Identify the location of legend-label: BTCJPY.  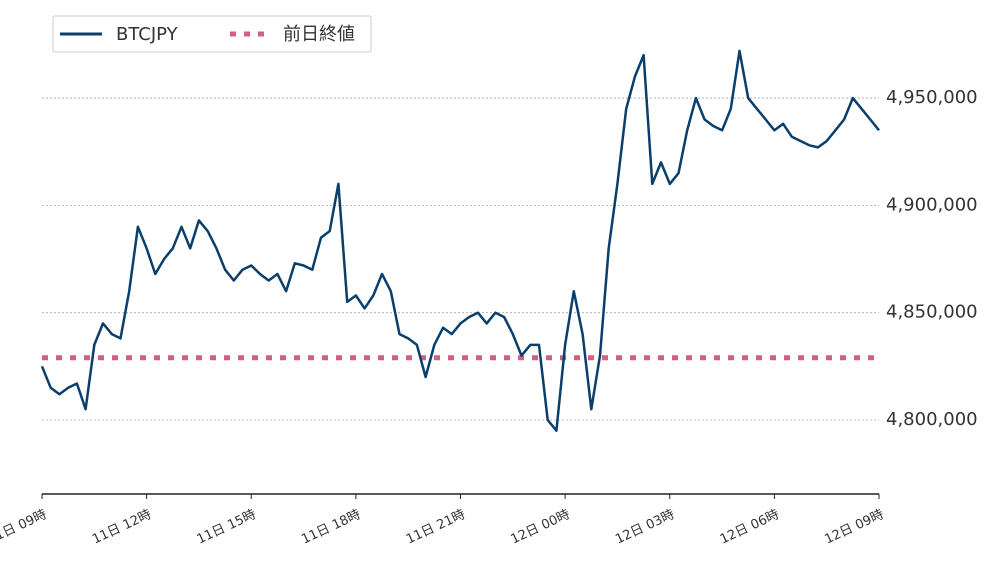
(147, 34).